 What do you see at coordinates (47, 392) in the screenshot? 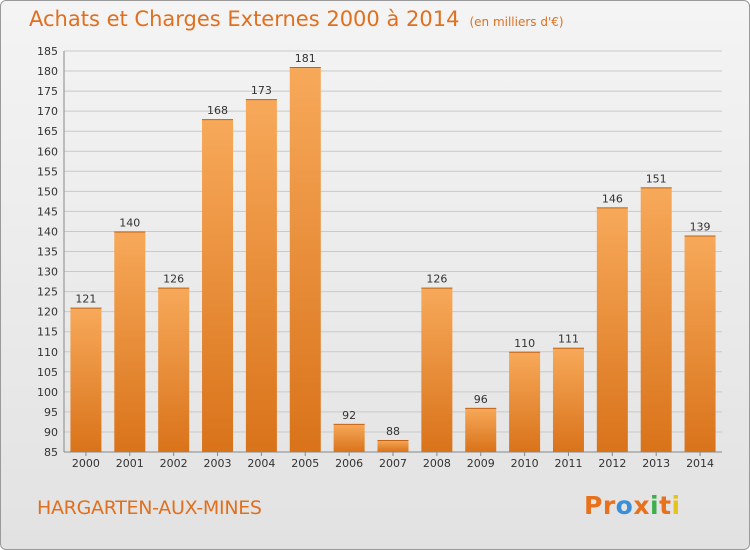
I see `y-tick-label: 100` at bounding box center [47, 392].